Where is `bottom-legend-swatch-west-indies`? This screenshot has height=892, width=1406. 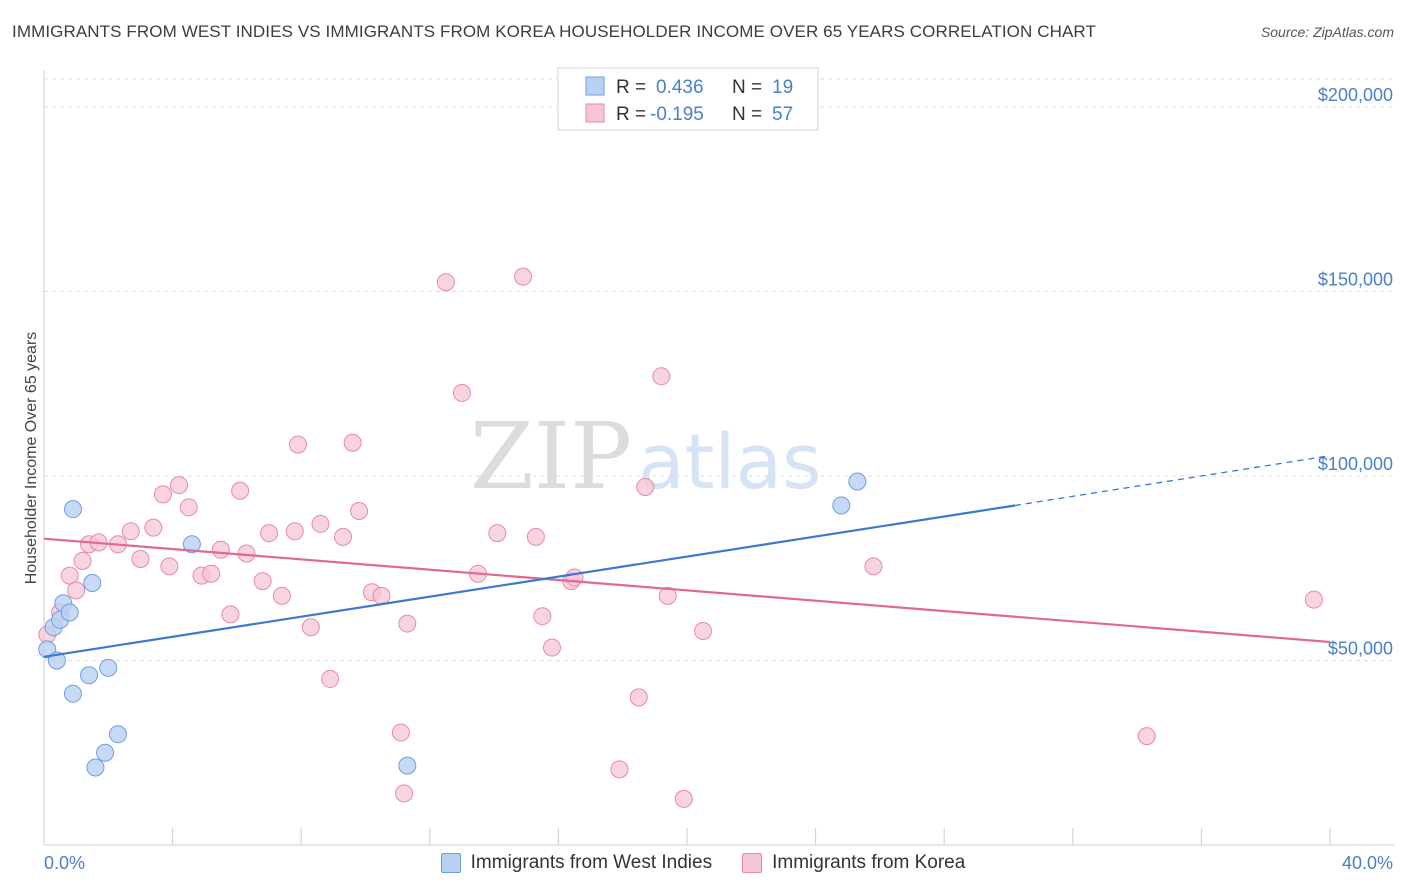
bottom-legend-swatch-west-indies is located at coordinates (450, 863).